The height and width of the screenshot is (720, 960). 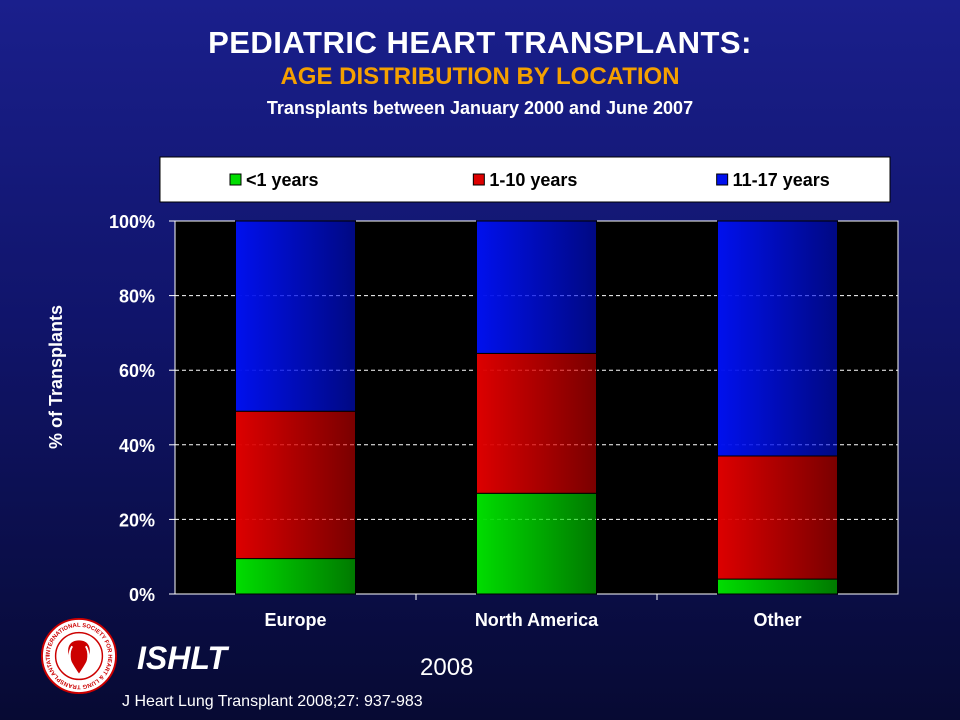 What do you see at coordinates (272, 701) in the screenshot?
I see `footer-citation: J Heart Lung Transplant 2008;27: 937-983` at bounding box center [272, 701].